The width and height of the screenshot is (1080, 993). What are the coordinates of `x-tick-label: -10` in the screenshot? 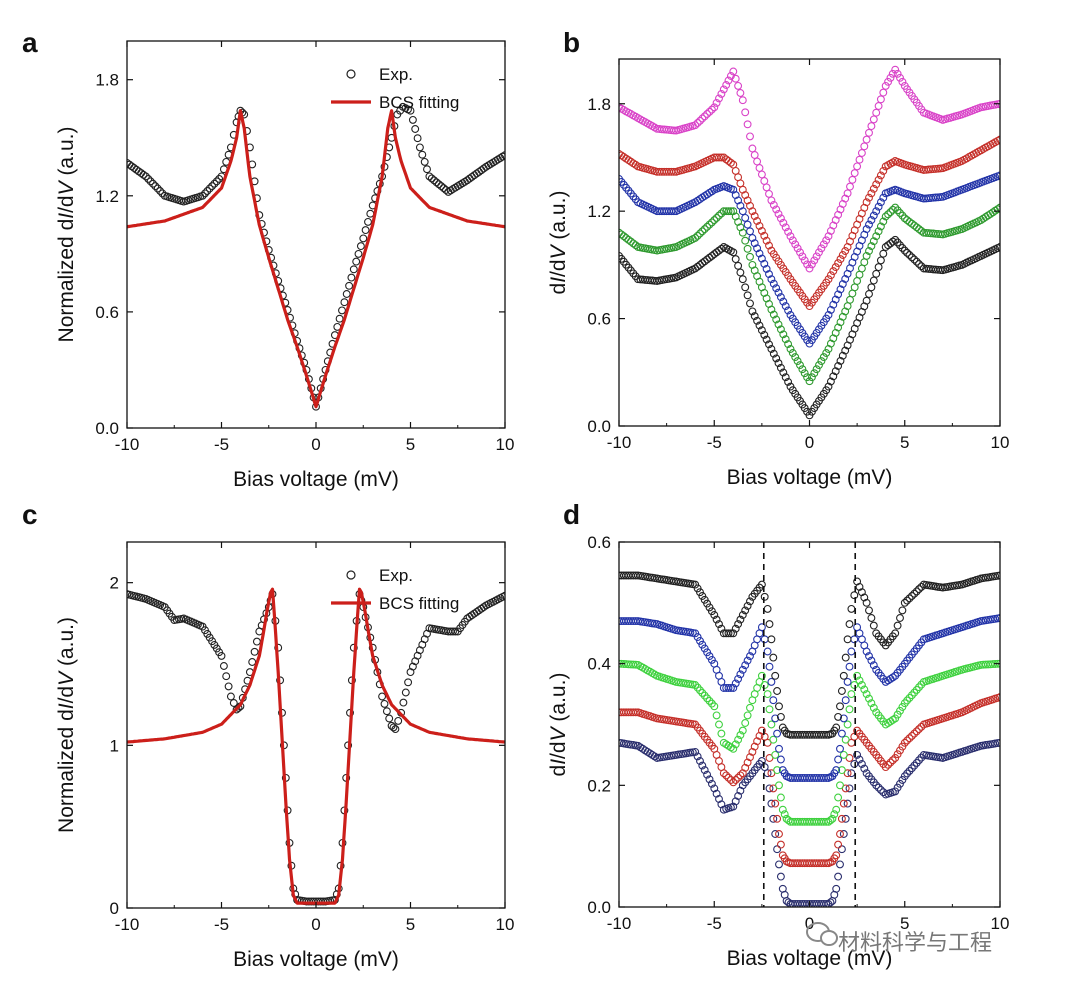 It's located at (127, 924).